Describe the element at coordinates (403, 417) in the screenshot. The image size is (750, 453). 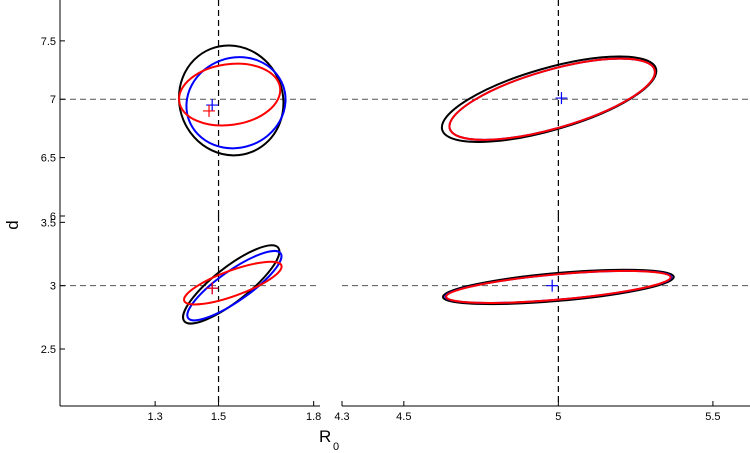
I see `bottom-right-xtick-label: 4.5` at that location.